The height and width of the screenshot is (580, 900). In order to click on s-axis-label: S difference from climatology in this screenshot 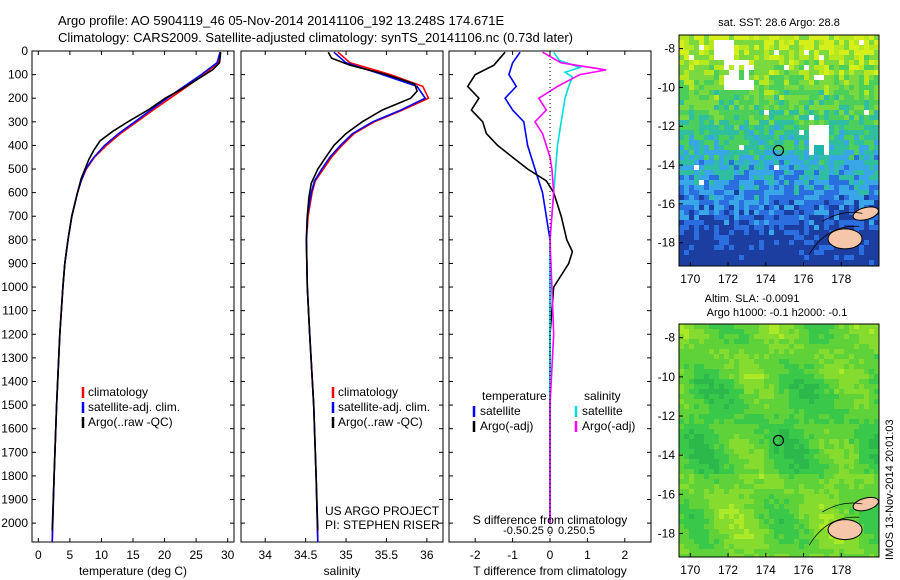, I will do `click(550, 520)`.